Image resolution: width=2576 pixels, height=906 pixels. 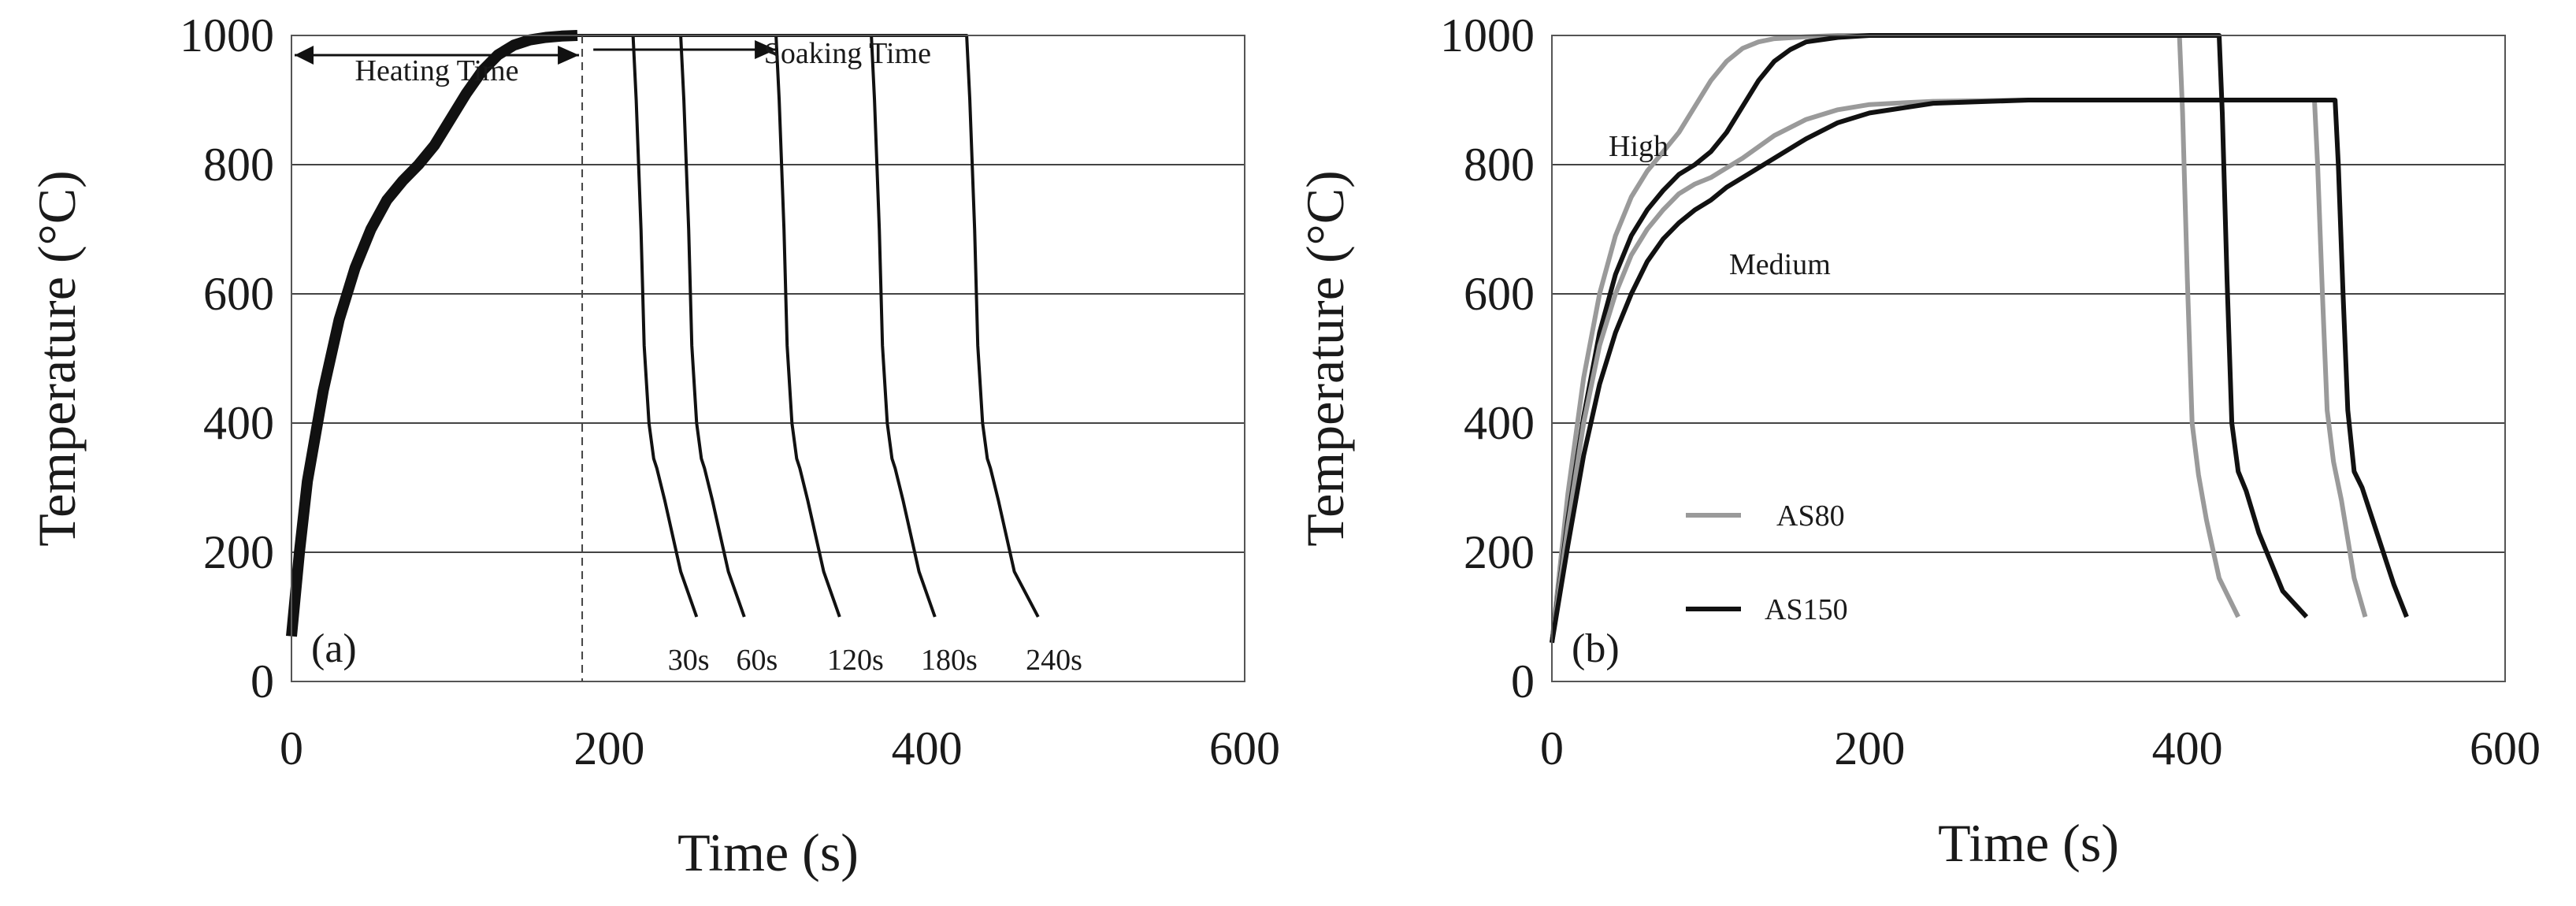 I want to click on heating-time-label: Heating Time, so click(x=437, y=70).